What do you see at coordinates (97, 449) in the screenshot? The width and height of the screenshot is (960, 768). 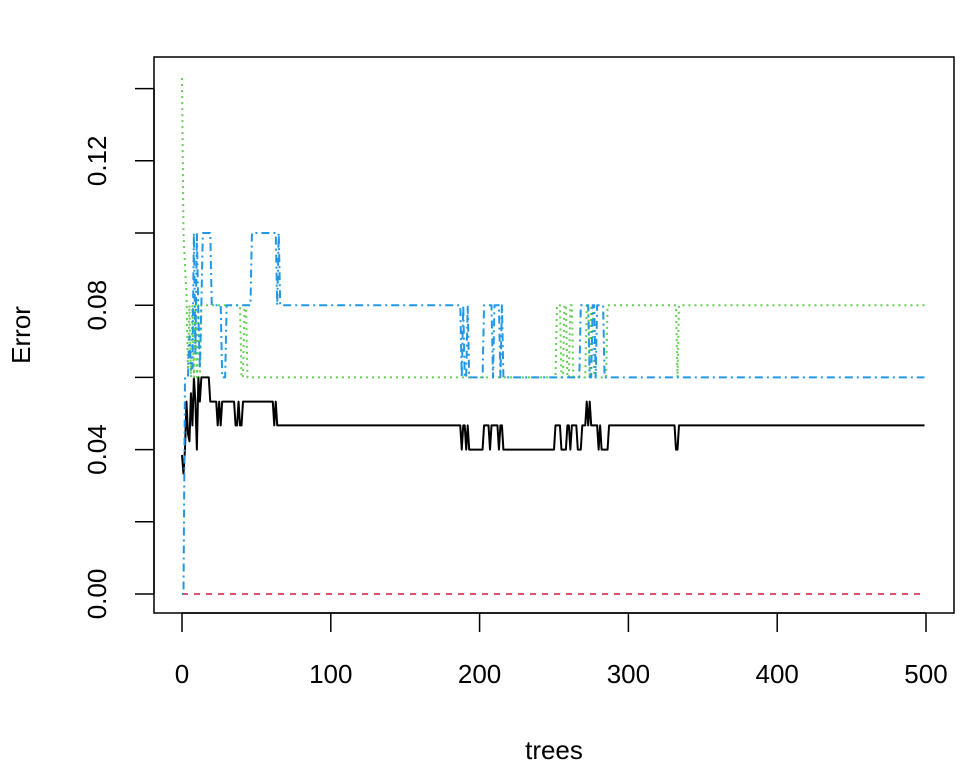 I see `y-tick-label: 0.04` at bounding box center [97, 449].